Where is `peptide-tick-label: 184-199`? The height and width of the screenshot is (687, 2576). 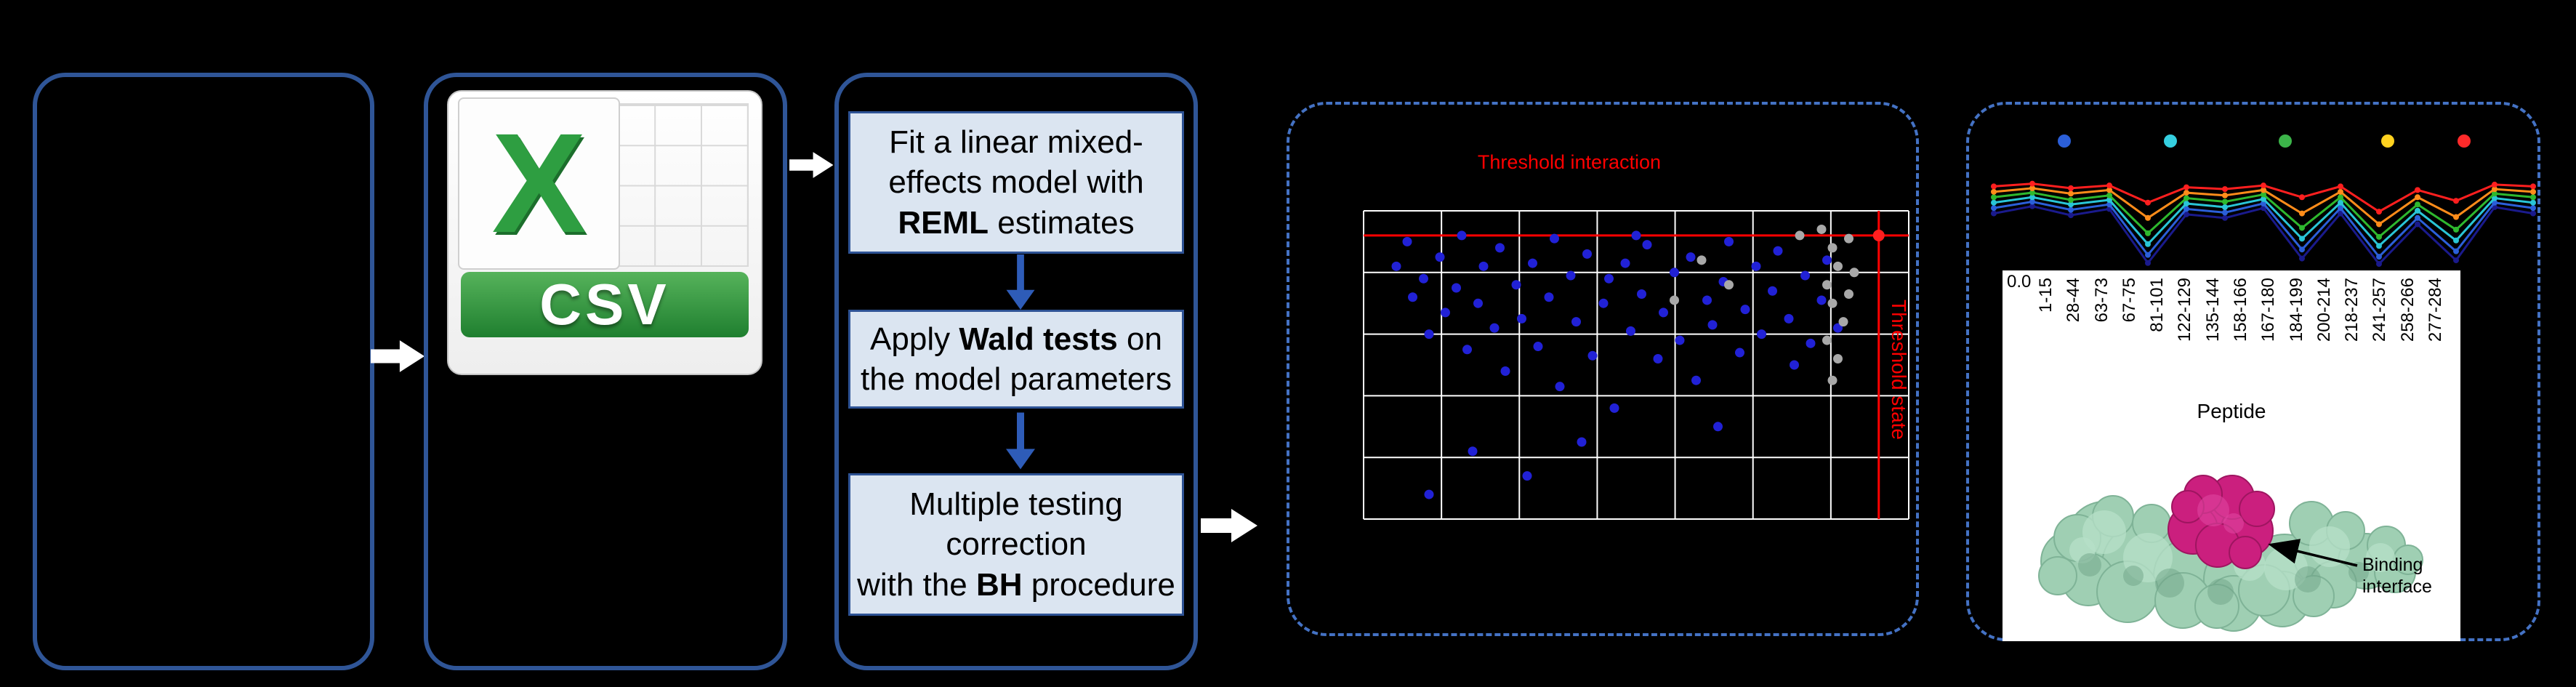
peptide-tick-label: 184-199 is located at coordinates (2296, 310).